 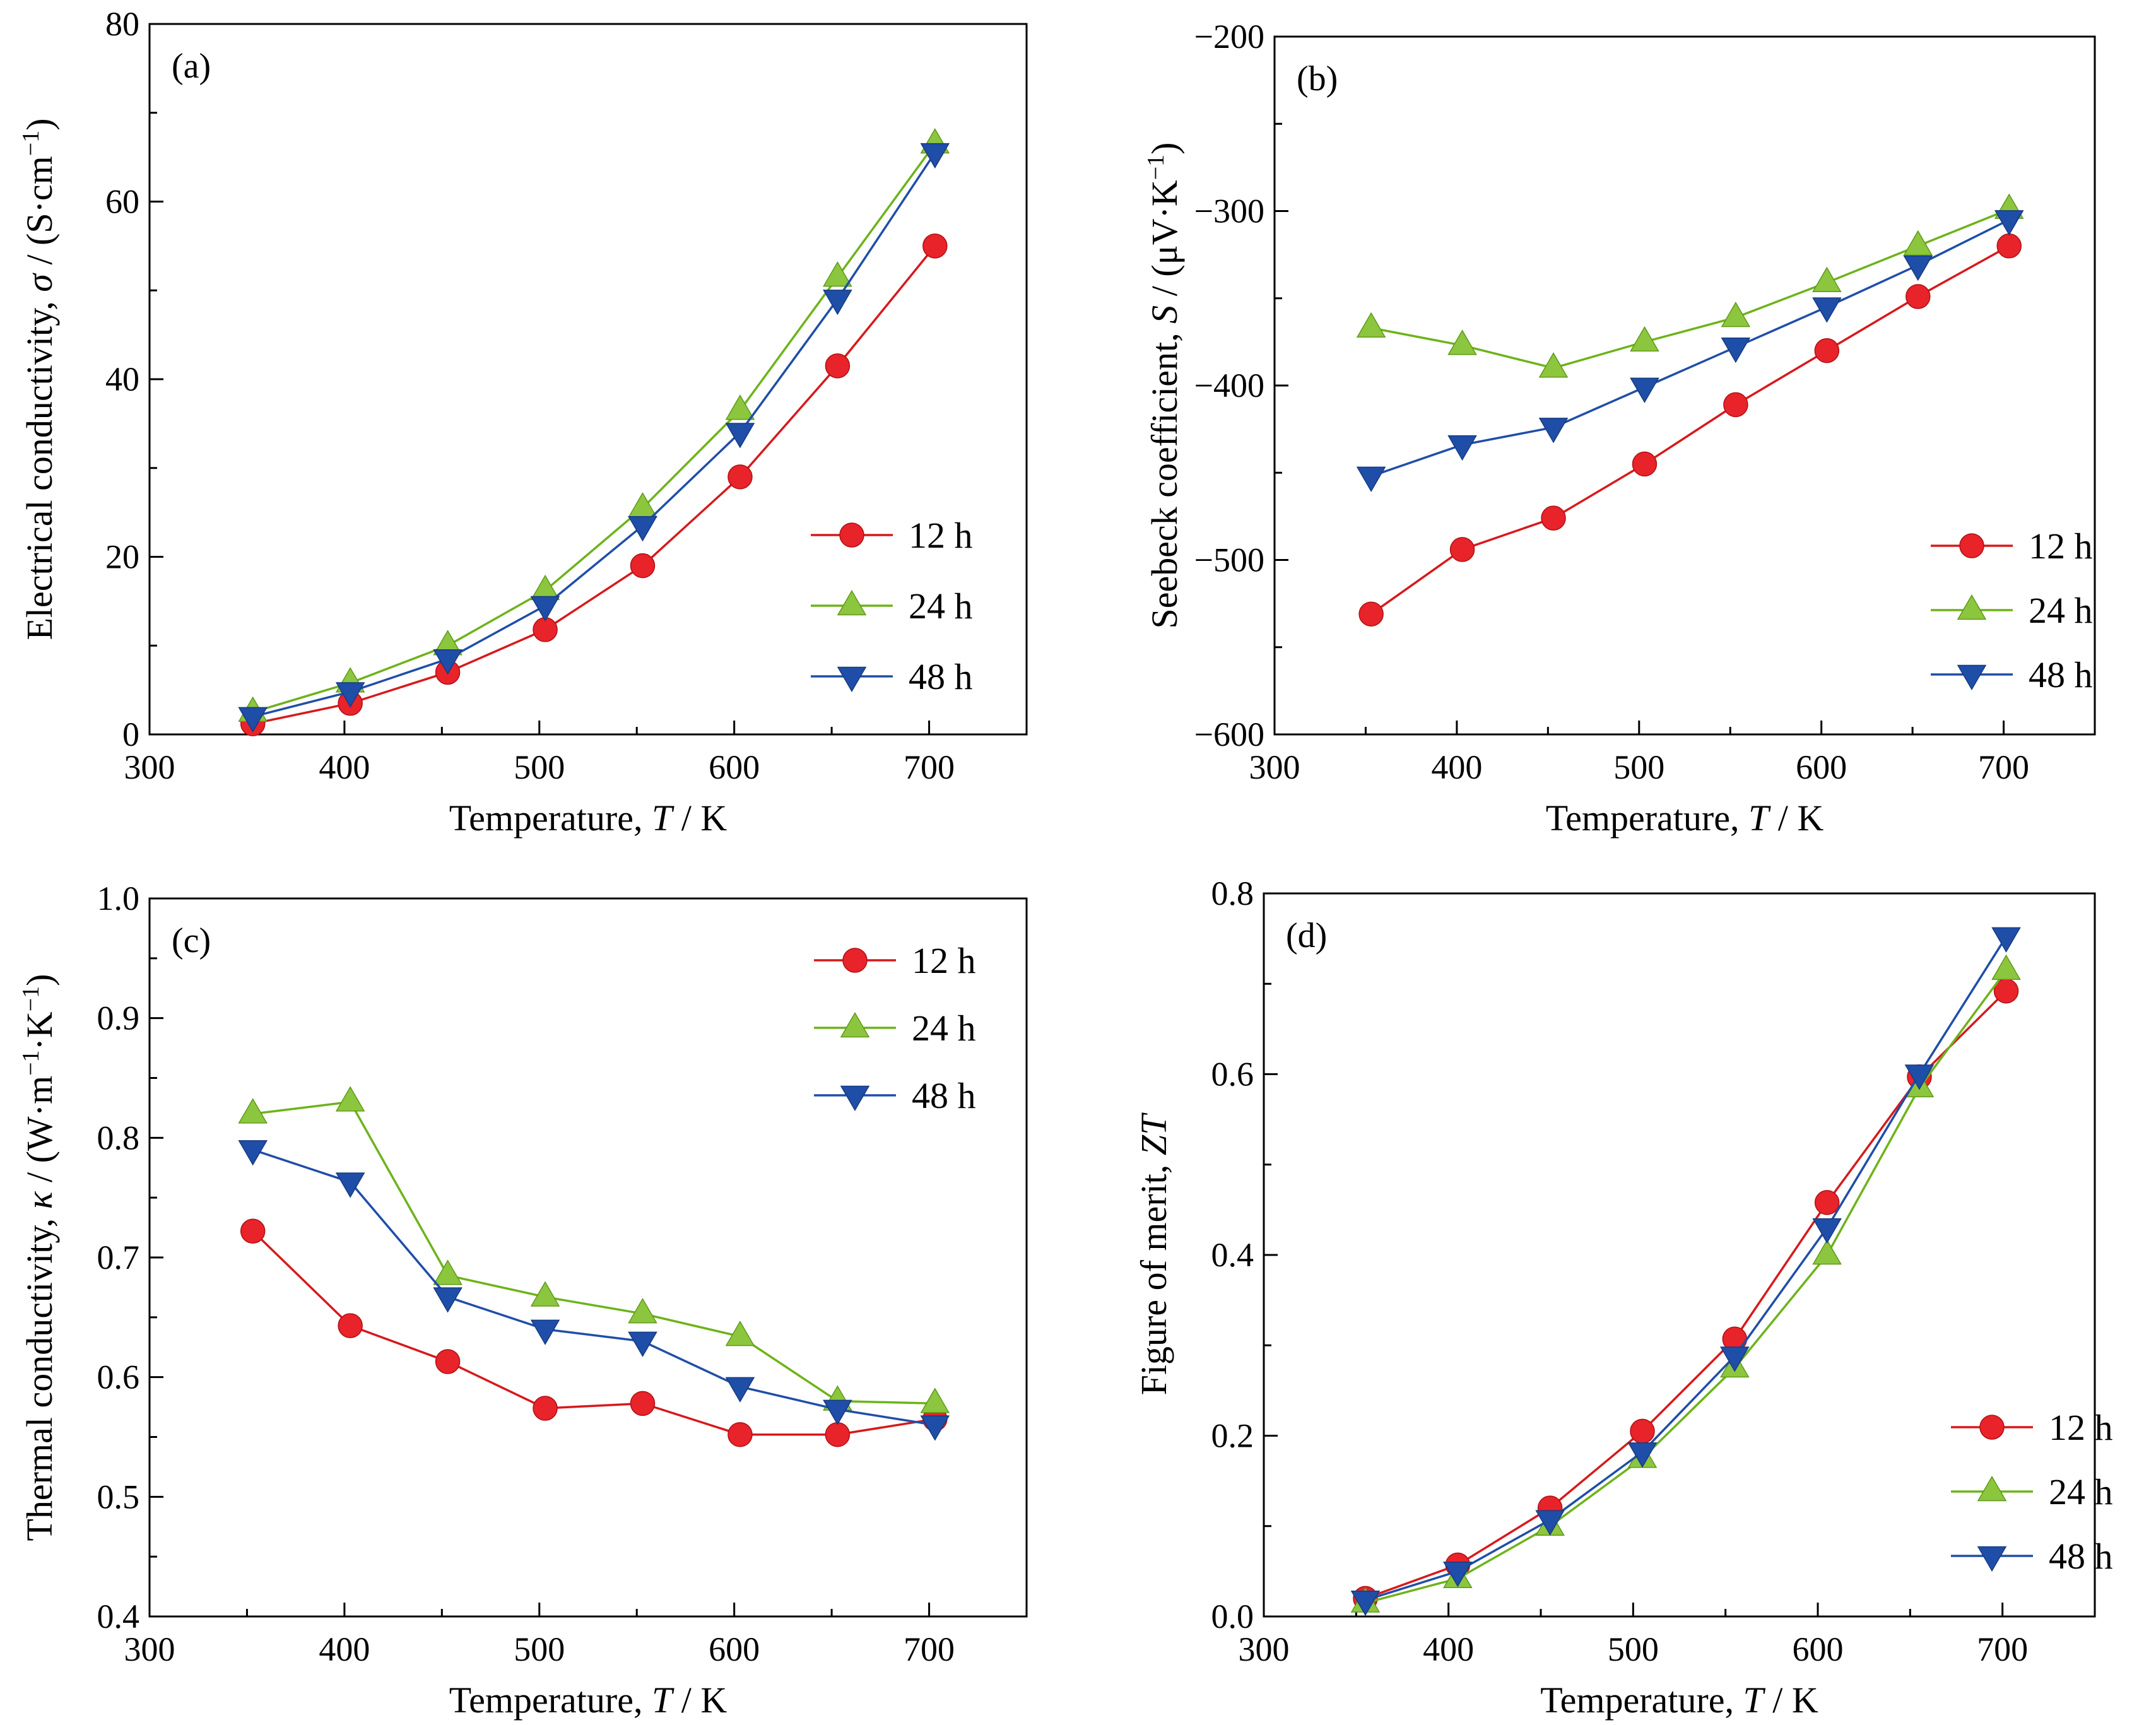 What do you see at coordinates (191, 66) in the screenshot?
I see `panel-label: (a)` at bounding box center [191, 66].